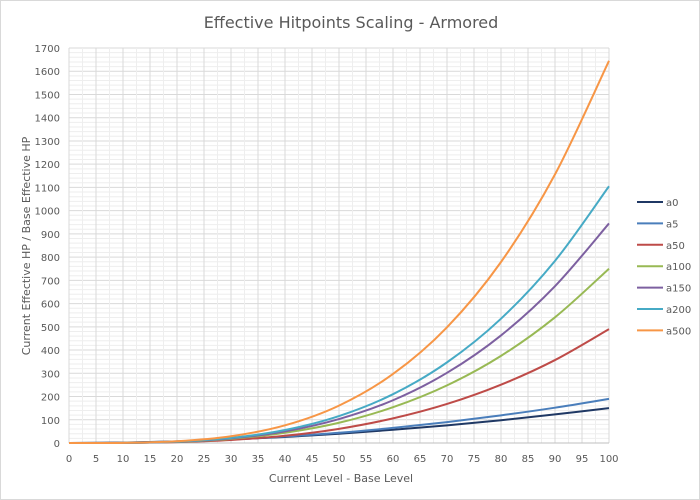 The height and width of the screenshot is (500, 700). What do you see at coordinates (50, 281) in the screenshot?
I see `y-tick-label: 700` at bounding box center [50, 281].